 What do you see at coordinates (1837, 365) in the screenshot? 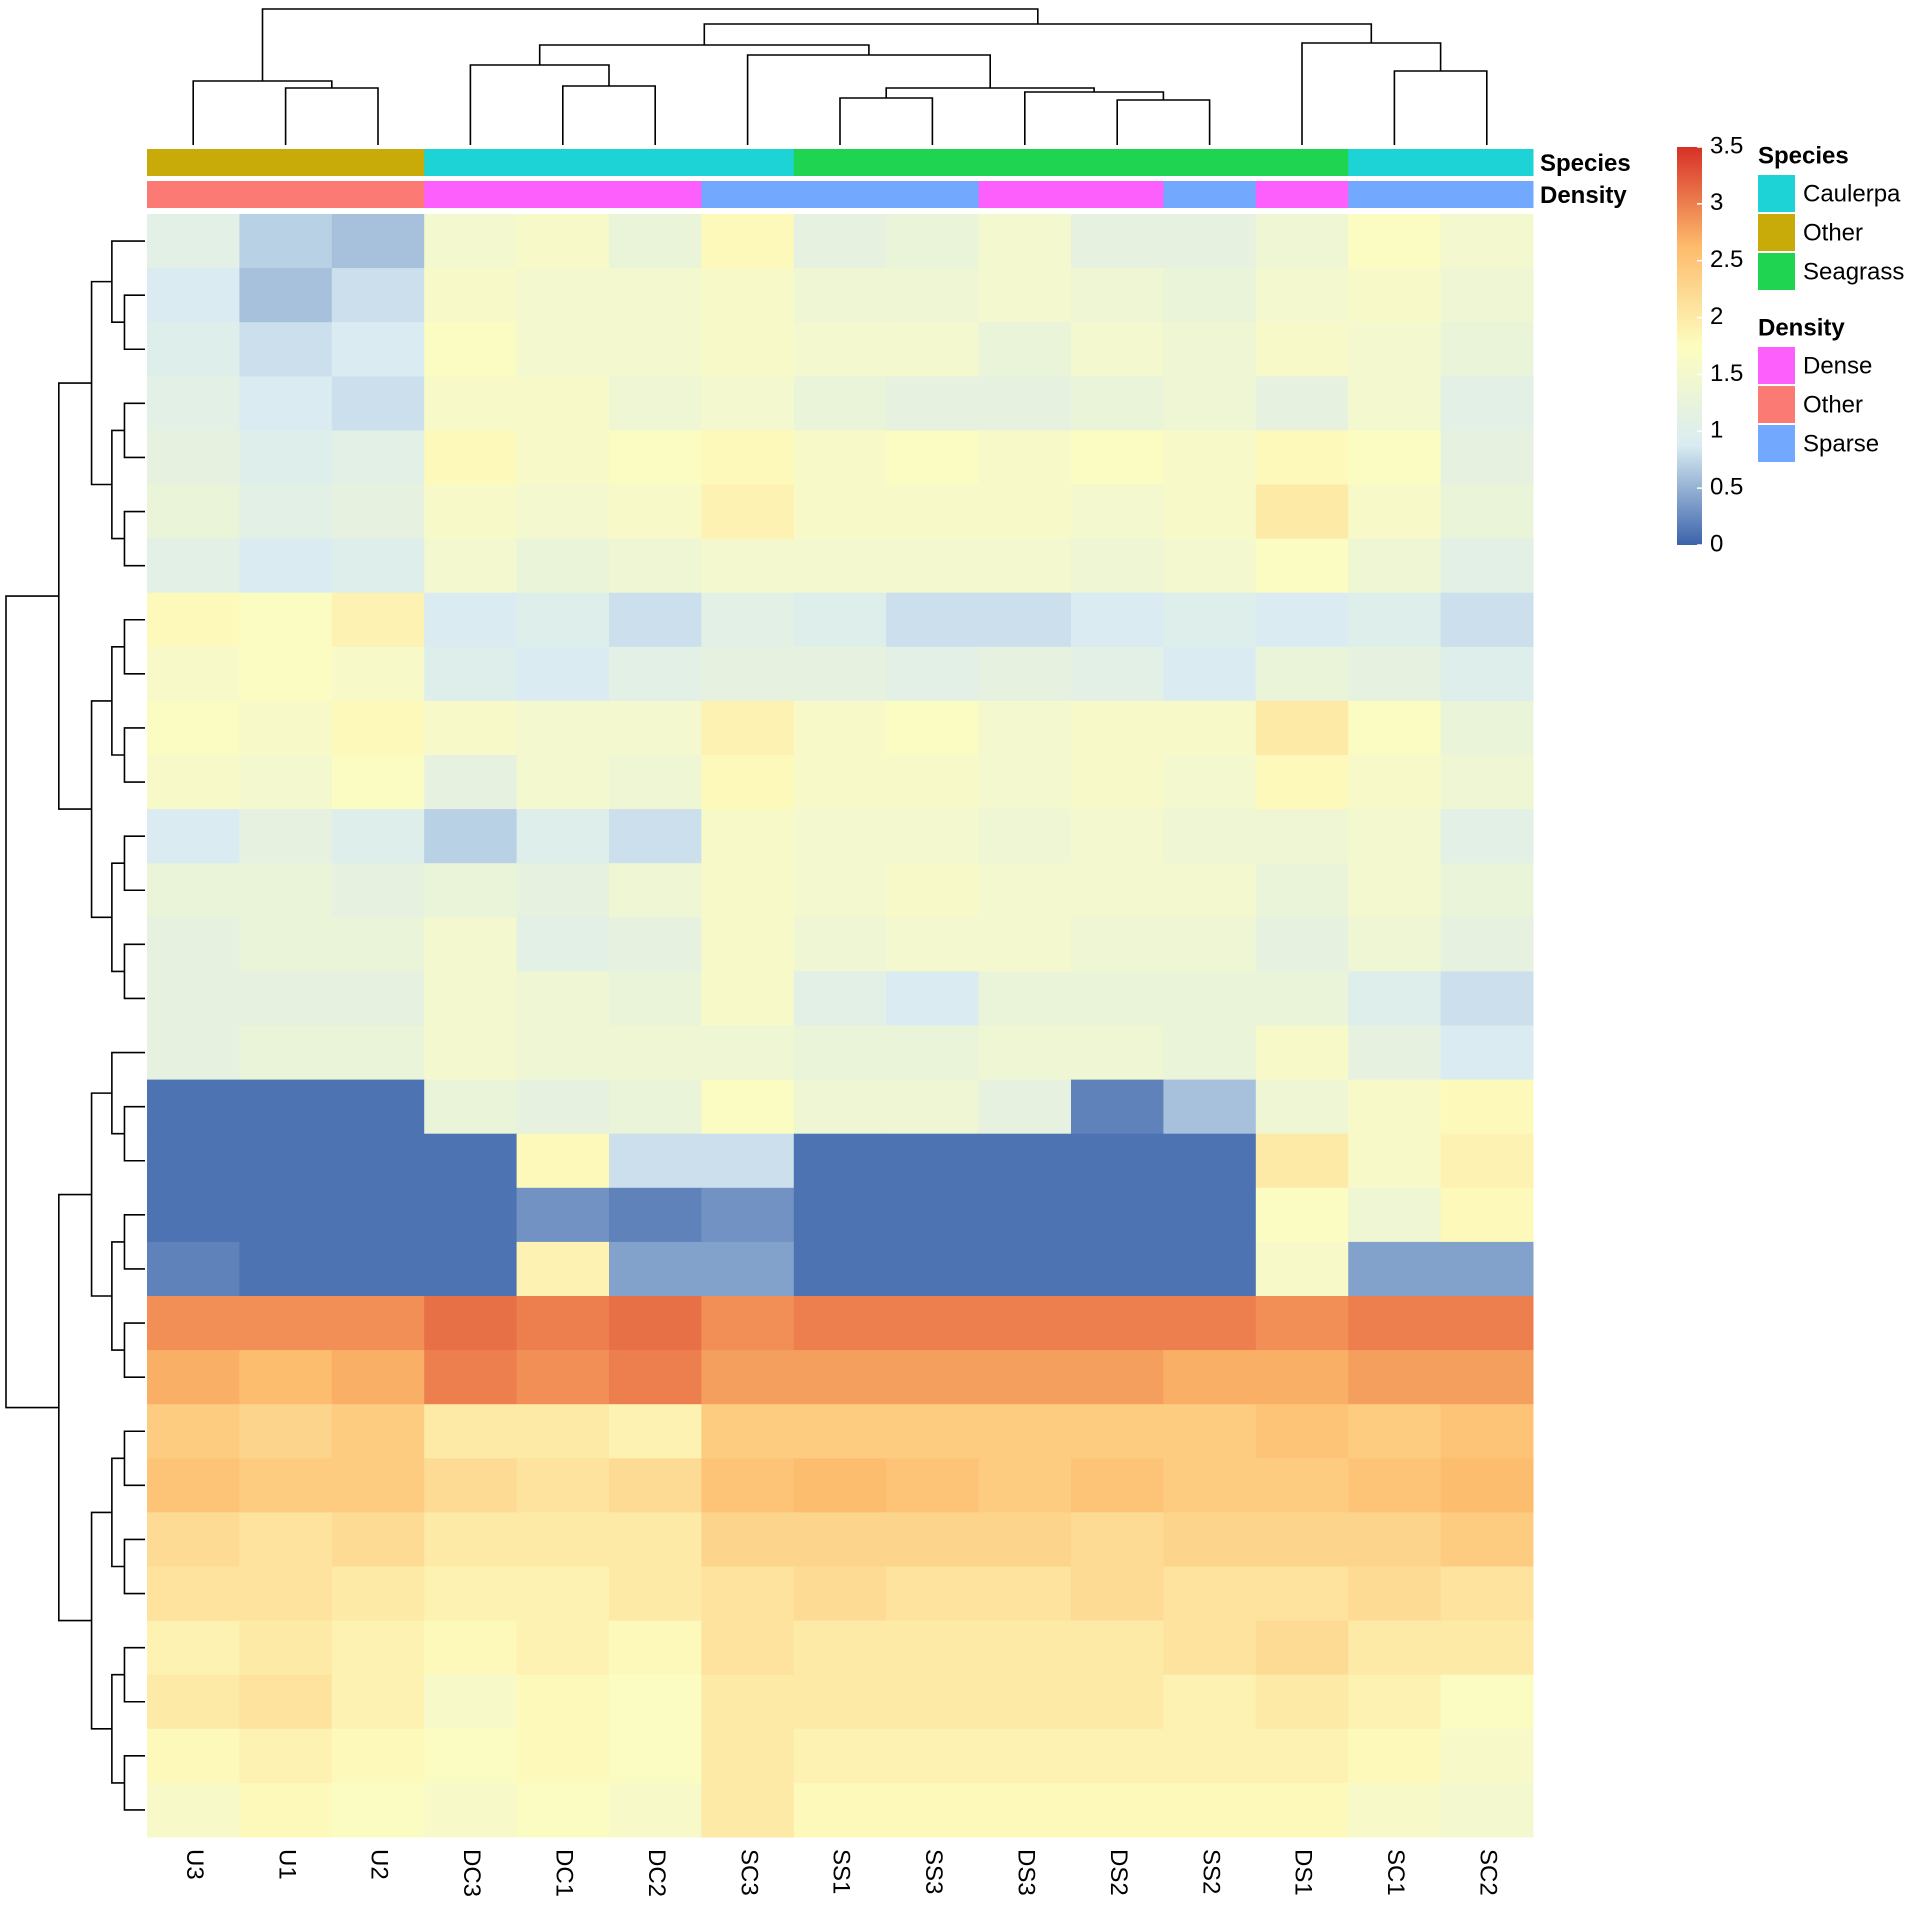
I see `legend-label: Dense` at bounding box center [1837, 365].